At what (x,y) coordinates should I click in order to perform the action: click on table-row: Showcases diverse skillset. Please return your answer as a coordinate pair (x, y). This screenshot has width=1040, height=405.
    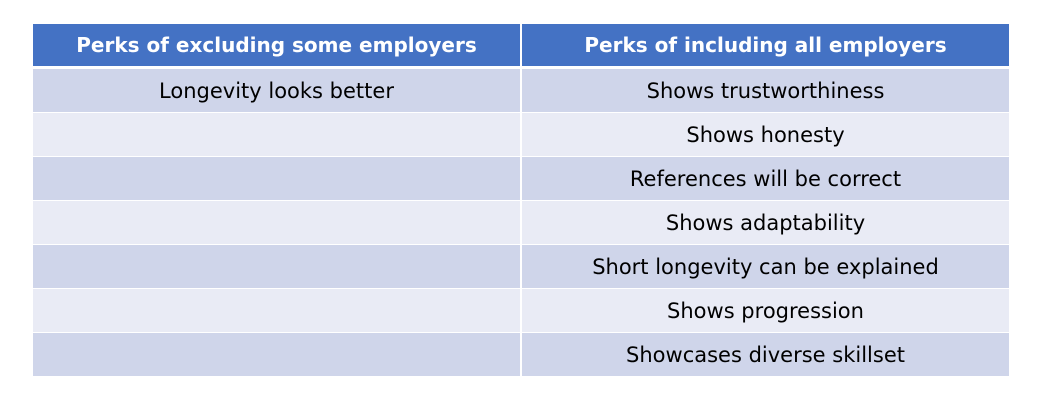
    Looking at the image, I should click on (521, 354).